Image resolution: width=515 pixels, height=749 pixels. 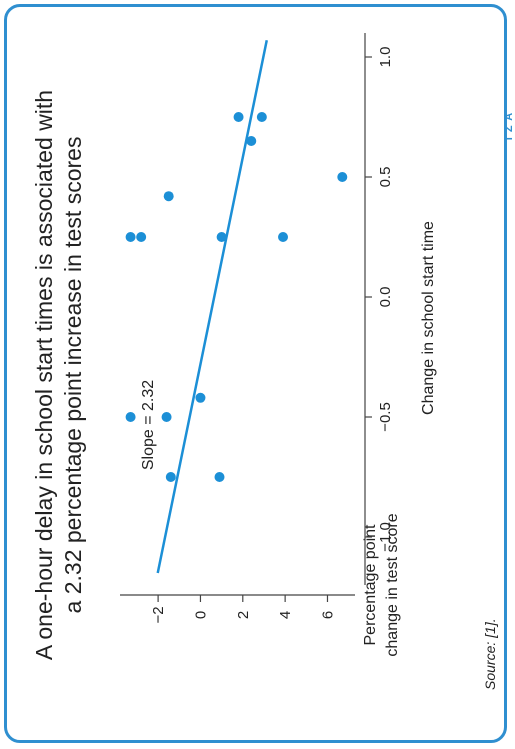 What do you see at coordinates (392, 584) in the screenshot?
I see `y-axis-label-line-2: change in test score` at bounding box center [392, 584].